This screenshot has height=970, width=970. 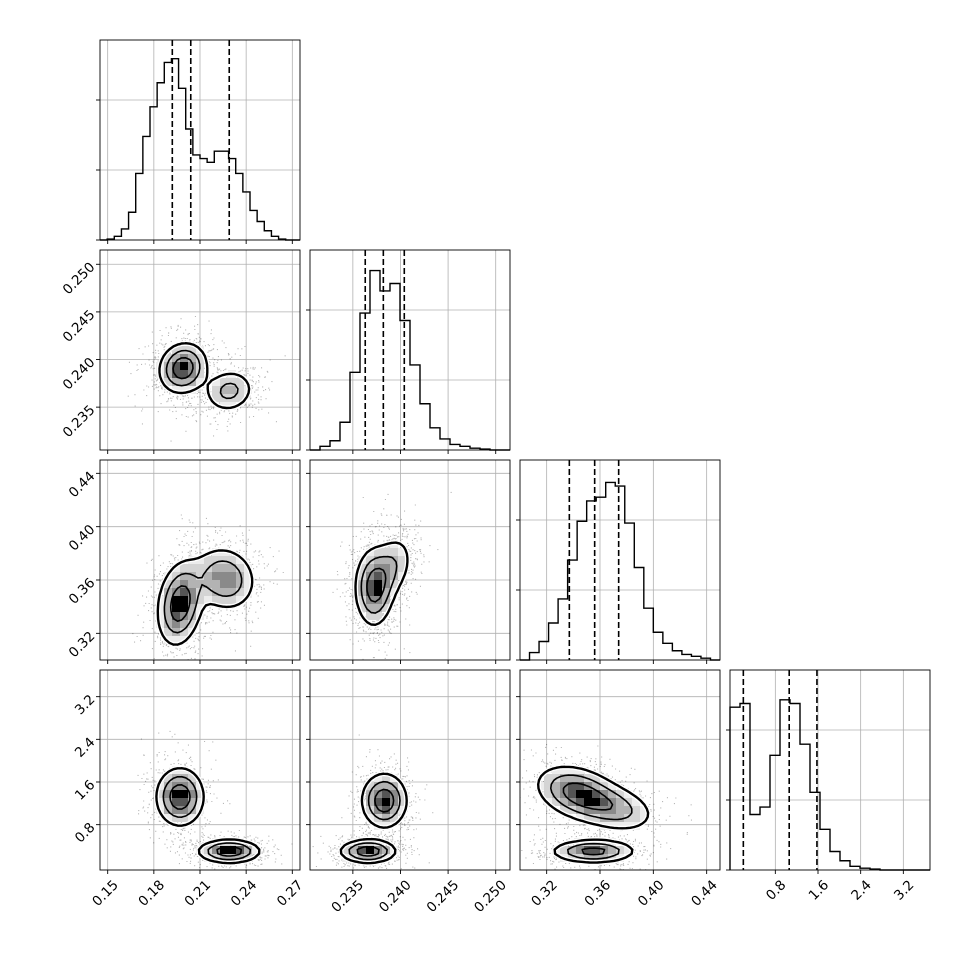 I want to click on x-tick-label: 0.8, so click(x=776, y=890).